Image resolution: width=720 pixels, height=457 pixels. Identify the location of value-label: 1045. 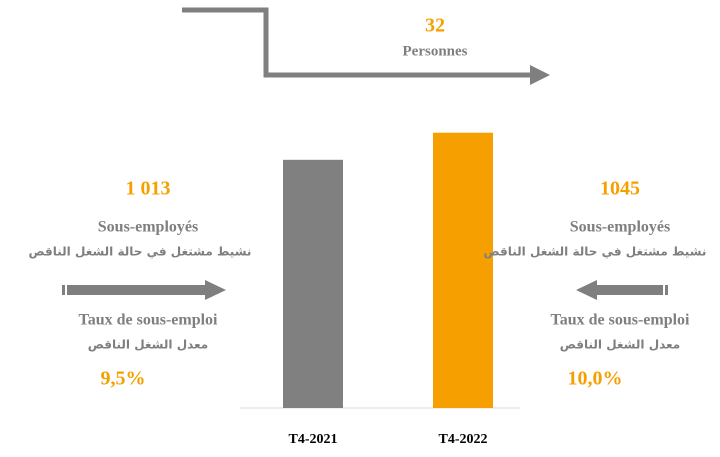
(620, 189).